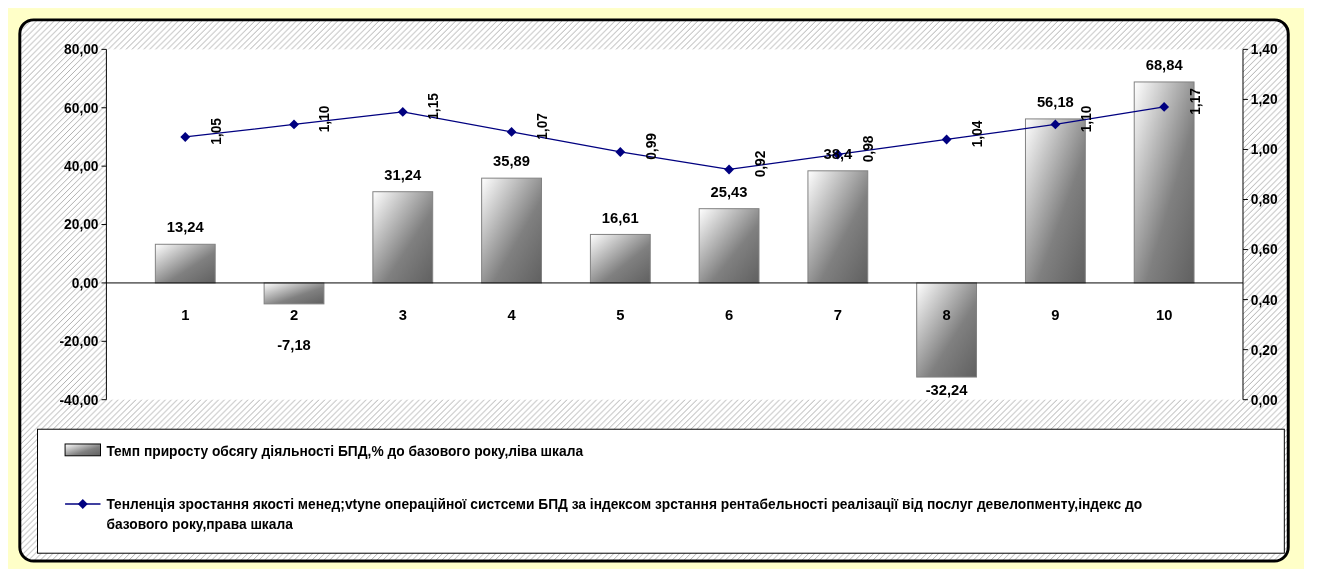  What do you see at coordinates (1055, 315) in the screenshot?
I see `x-tick-label: 9` at bounding box center [1055, 315].